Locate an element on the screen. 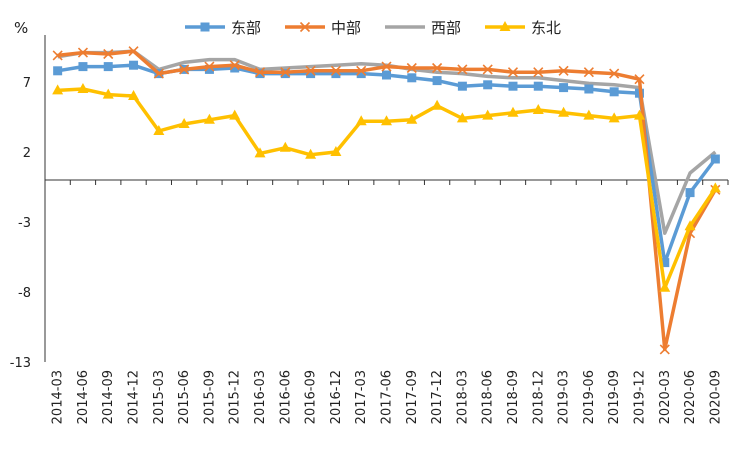  x-tick-label: 2020-06 is located at coordinates (690, 397).